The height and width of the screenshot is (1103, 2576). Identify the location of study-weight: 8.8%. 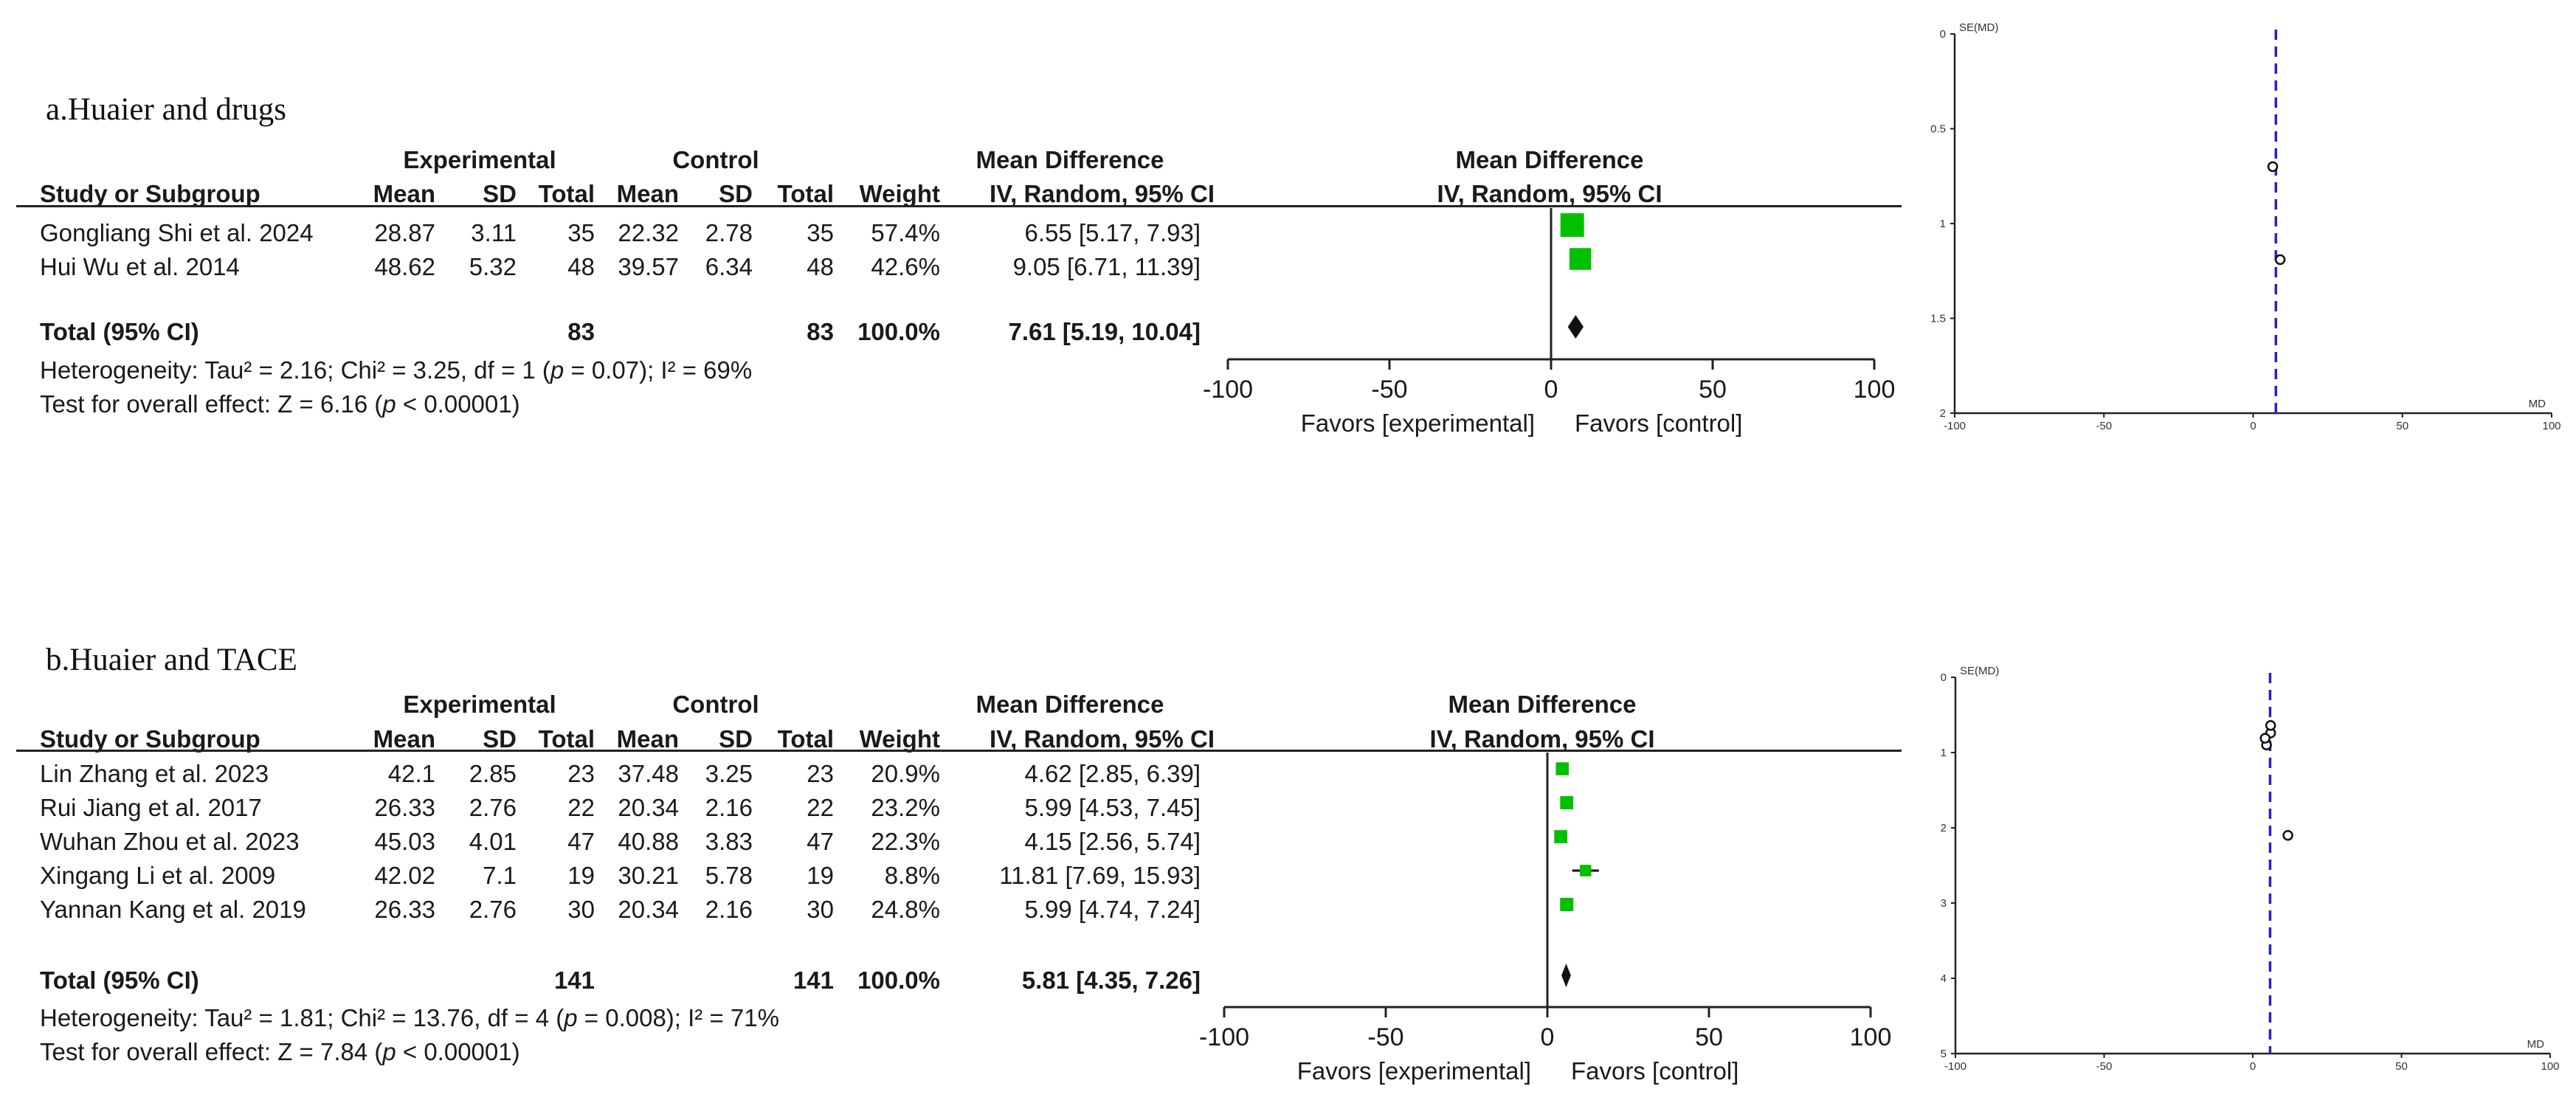
(912, 875).